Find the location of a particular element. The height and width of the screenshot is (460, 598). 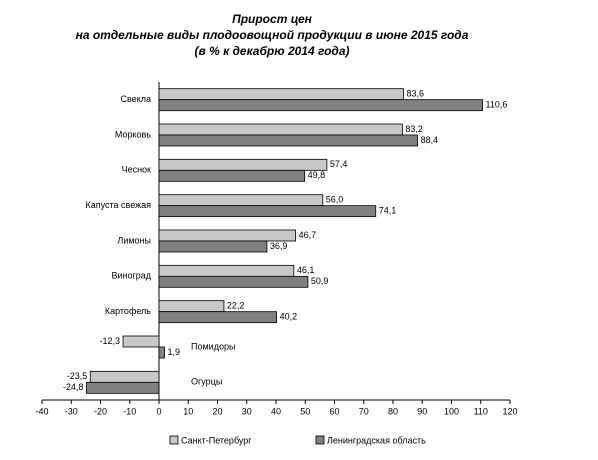

x-tick-label: 100 is located at coordinates (451, 411).